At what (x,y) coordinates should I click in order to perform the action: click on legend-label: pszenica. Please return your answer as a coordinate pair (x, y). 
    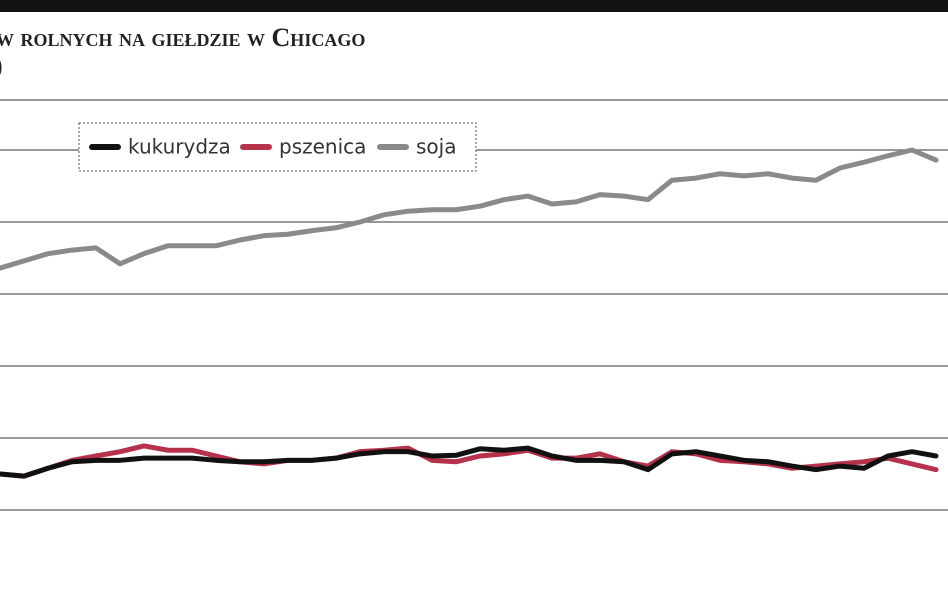
    Looking at the image, I should click on (322, 147).